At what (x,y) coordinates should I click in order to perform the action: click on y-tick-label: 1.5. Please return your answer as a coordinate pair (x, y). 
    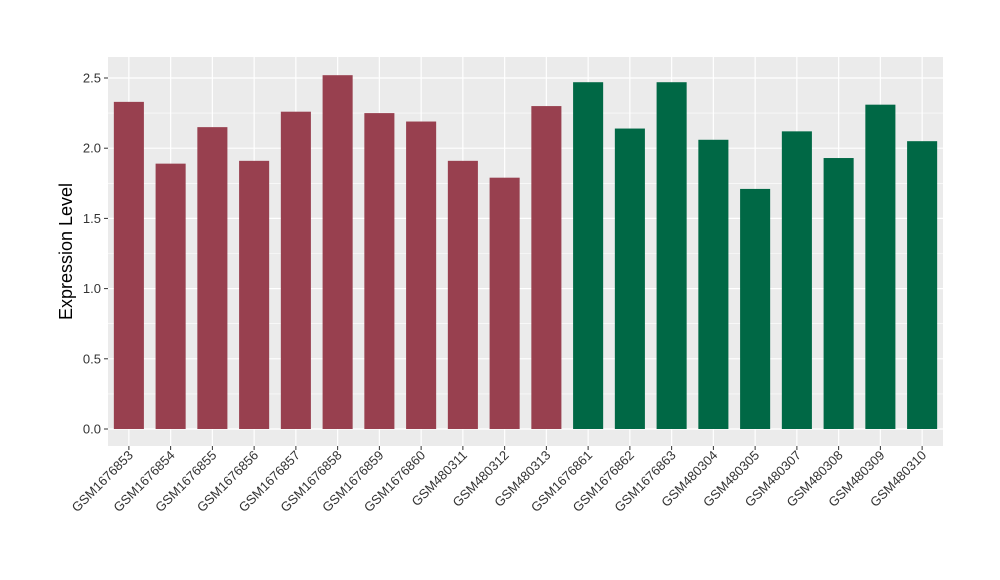
    Looking at the image, I should click on (92, 218).